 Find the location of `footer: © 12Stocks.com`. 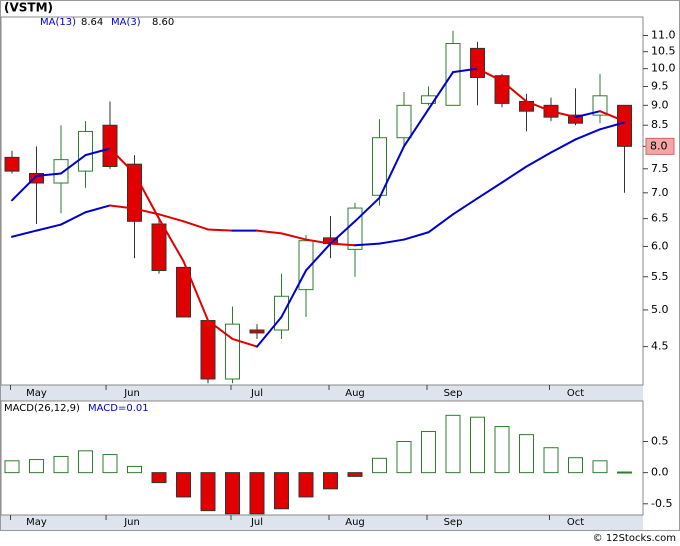

footer: © 12Stocks.com is located at coordinates (634, 538).